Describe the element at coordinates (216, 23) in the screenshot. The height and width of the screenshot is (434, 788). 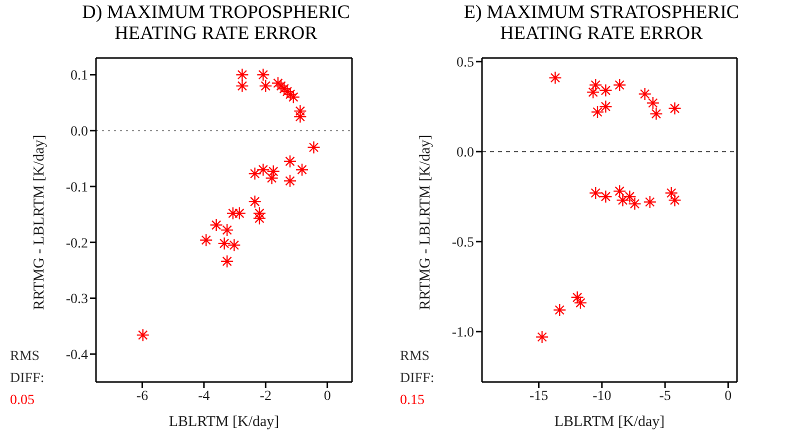
I see `chart-title: D) MAXIMUM TROPOSPHERIC HEATING RATE ERROR` at that location.